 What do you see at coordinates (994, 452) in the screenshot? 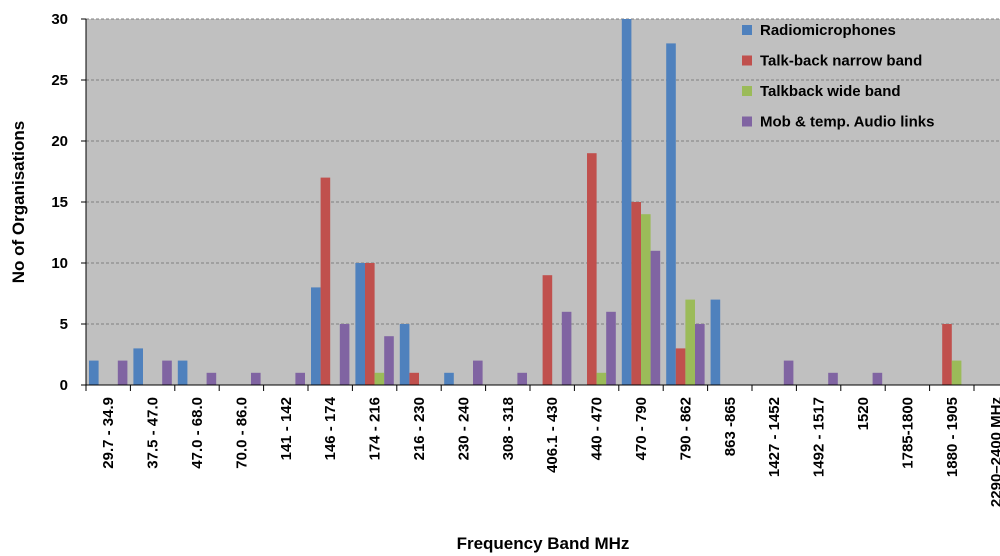
I see `x-tick-label: 2290–2400 MHz` at bounding box center [994, 452].